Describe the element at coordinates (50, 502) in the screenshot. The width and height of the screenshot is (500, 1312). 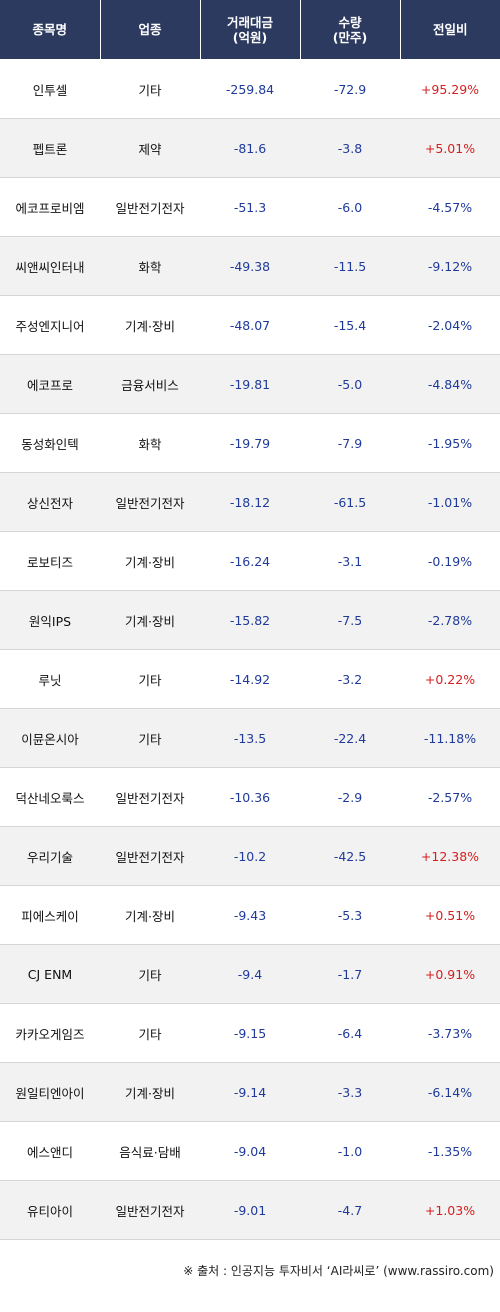
I see `stock-name-cell: 상신전자` at that location.